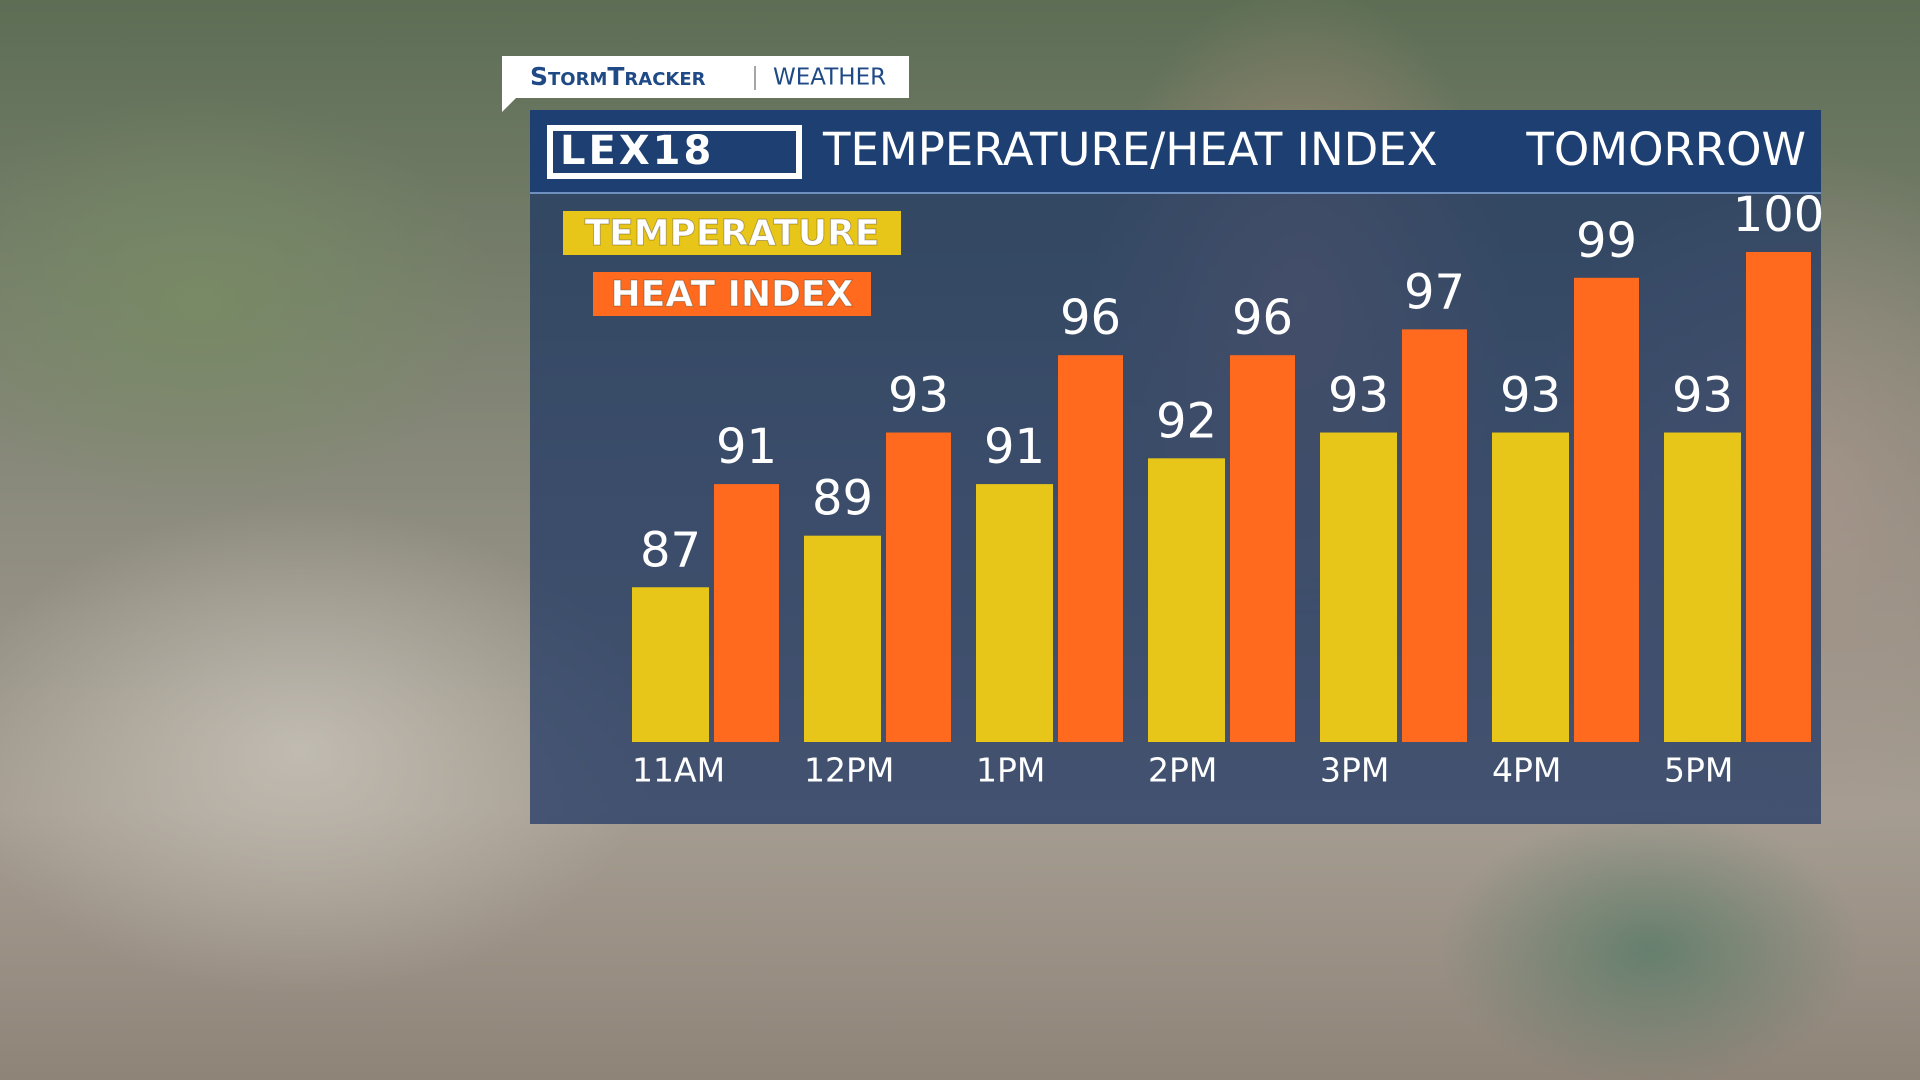  I want to click on value-label: 97, so click(1434, 292).